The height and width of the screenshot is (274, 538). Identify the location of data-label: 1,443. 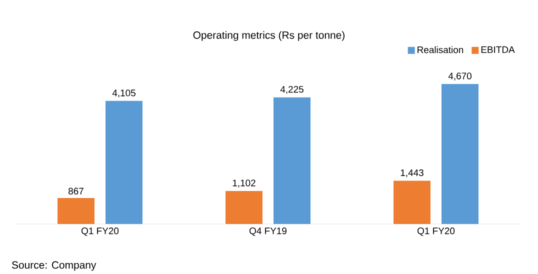
(412, 173).